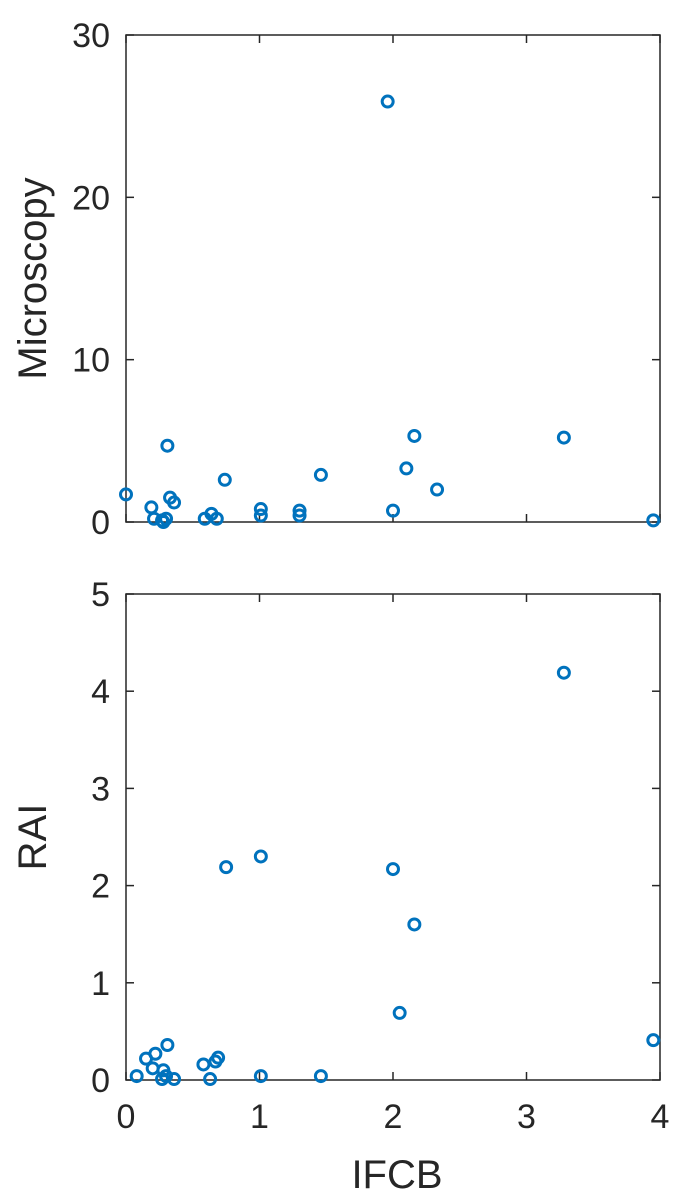  Describe the element at coordinates (91, 36) in the screenshot. I see `y-tick-label: 30` at that location.